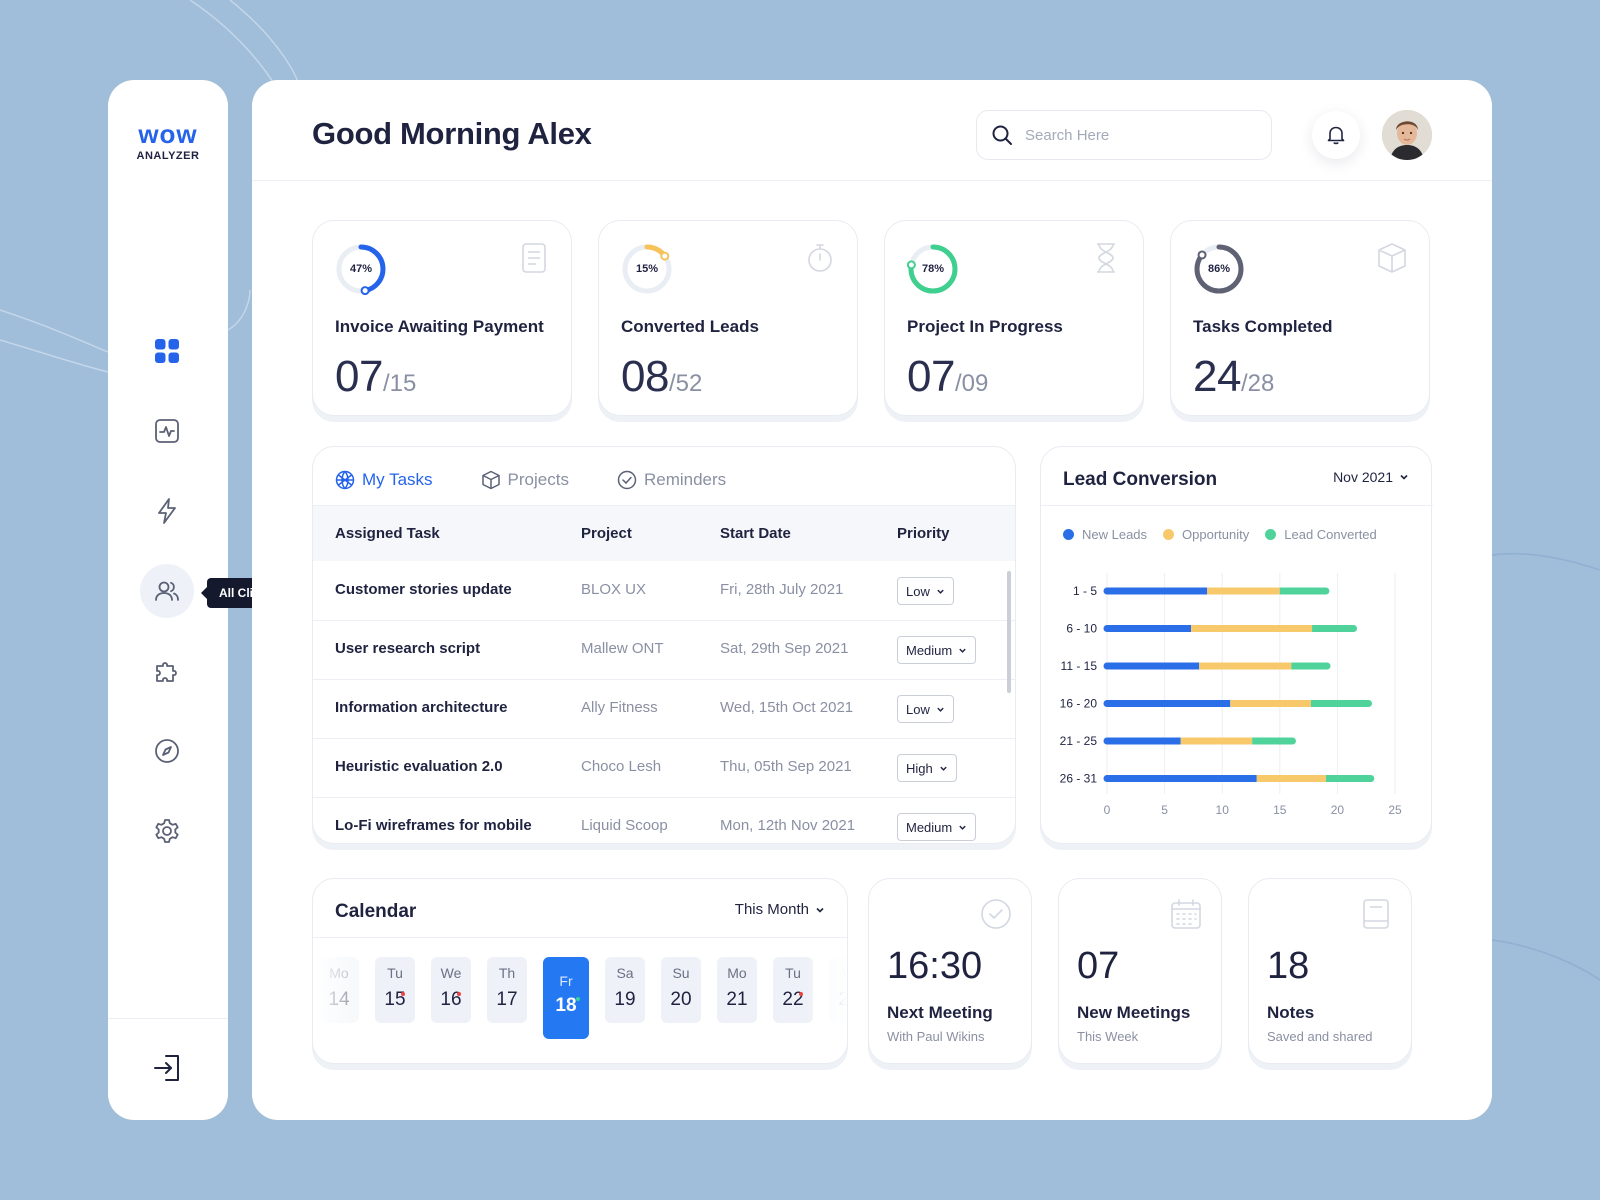 This screenshot has width=1600, height=1200. I want to click on legend-item: New Leads, so click(1105, 534).